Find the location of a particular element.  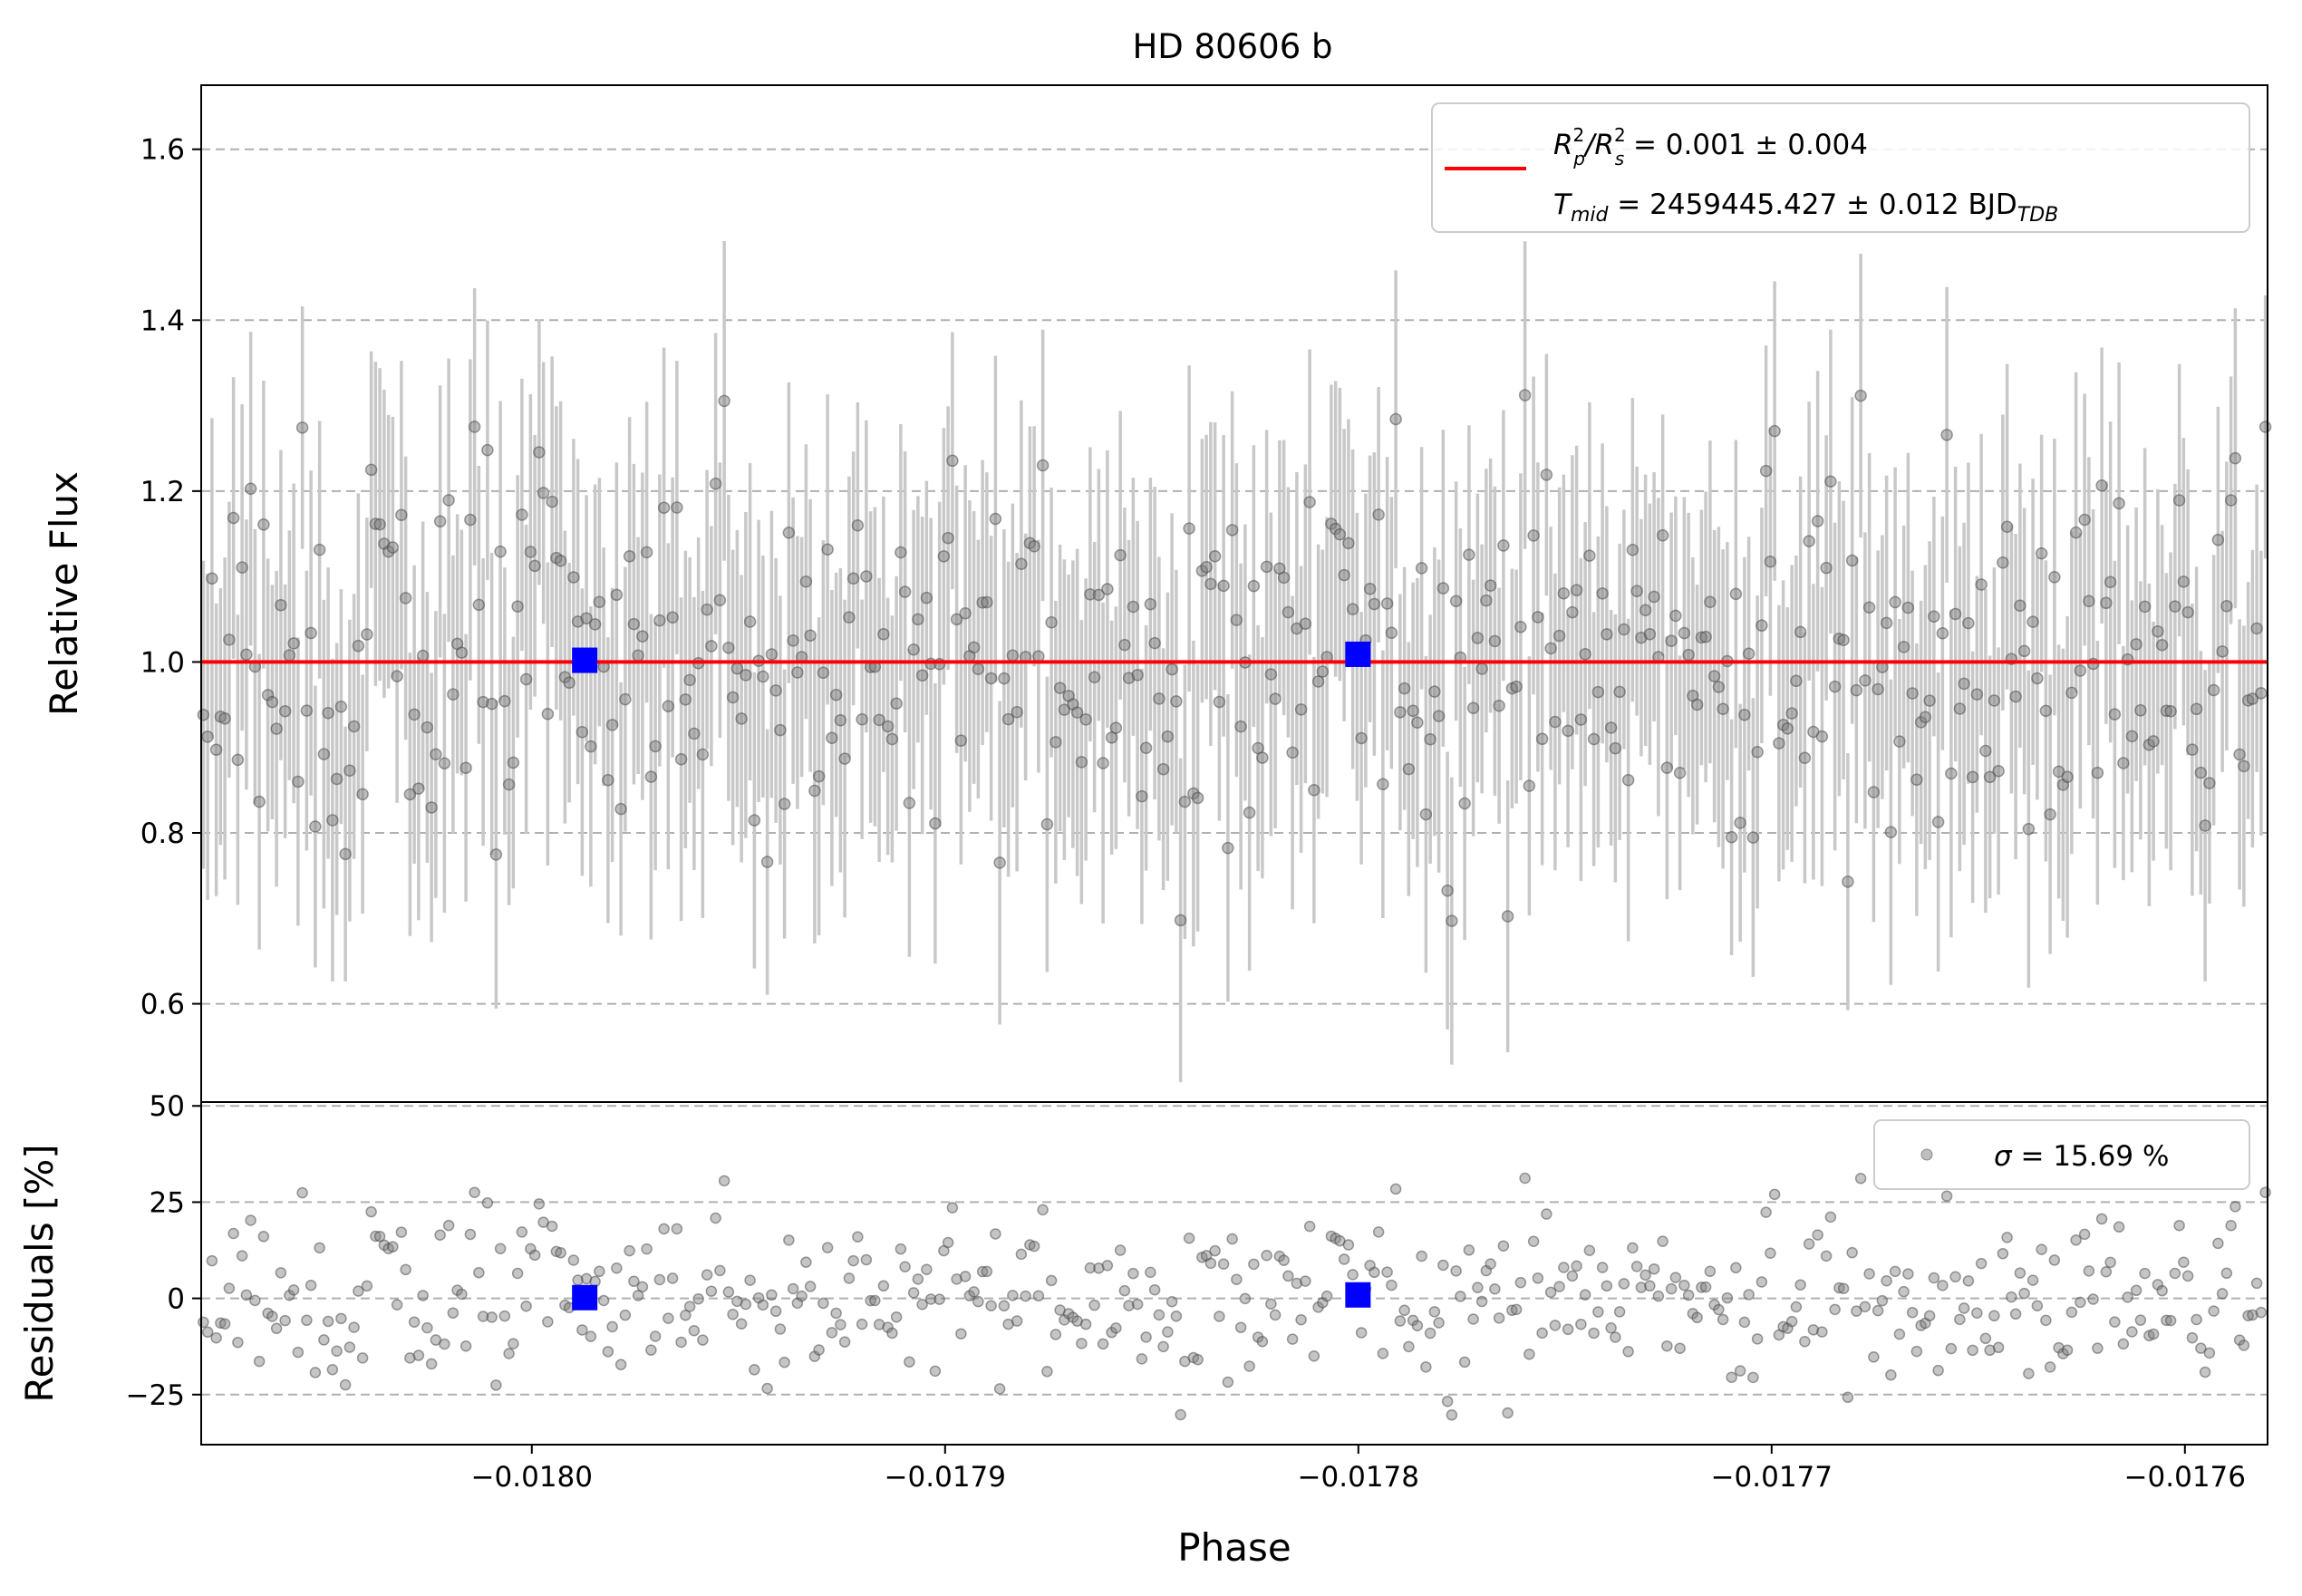

flux-binned-point is located at coordinates (585, 660).